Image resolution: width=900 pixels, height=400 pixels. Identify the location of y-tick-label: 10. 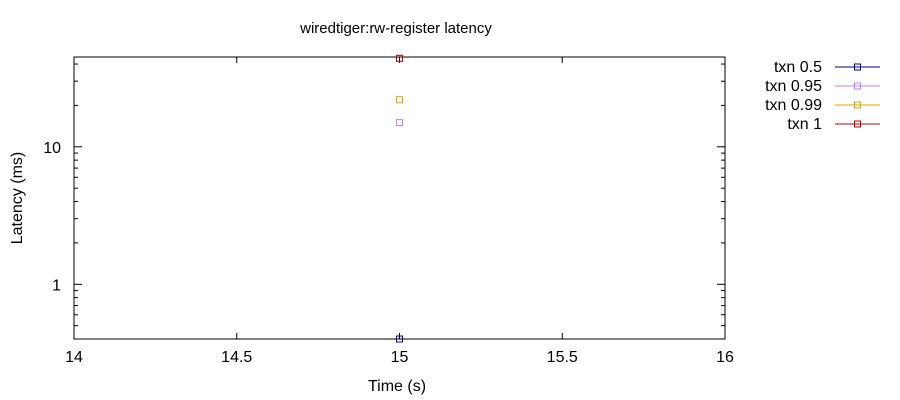
(52, 148).